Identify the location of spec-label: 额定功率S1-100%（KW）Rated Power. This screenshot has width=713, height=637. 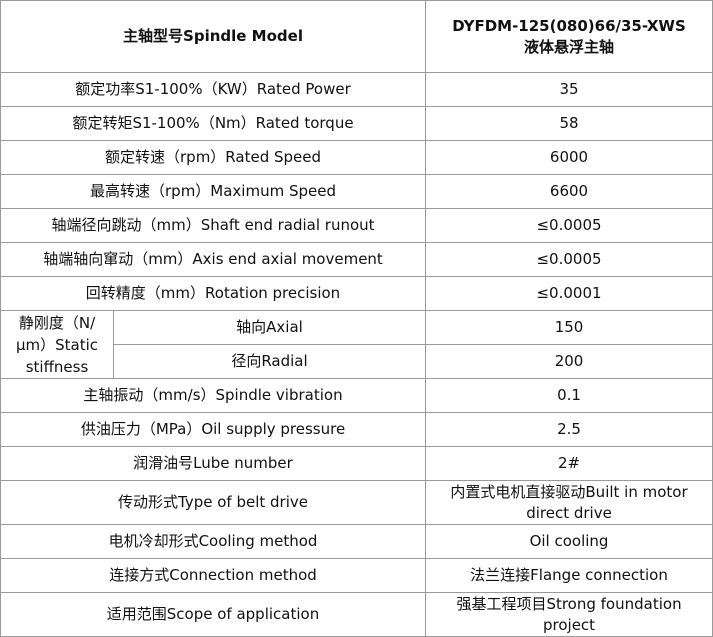
(213, 89).